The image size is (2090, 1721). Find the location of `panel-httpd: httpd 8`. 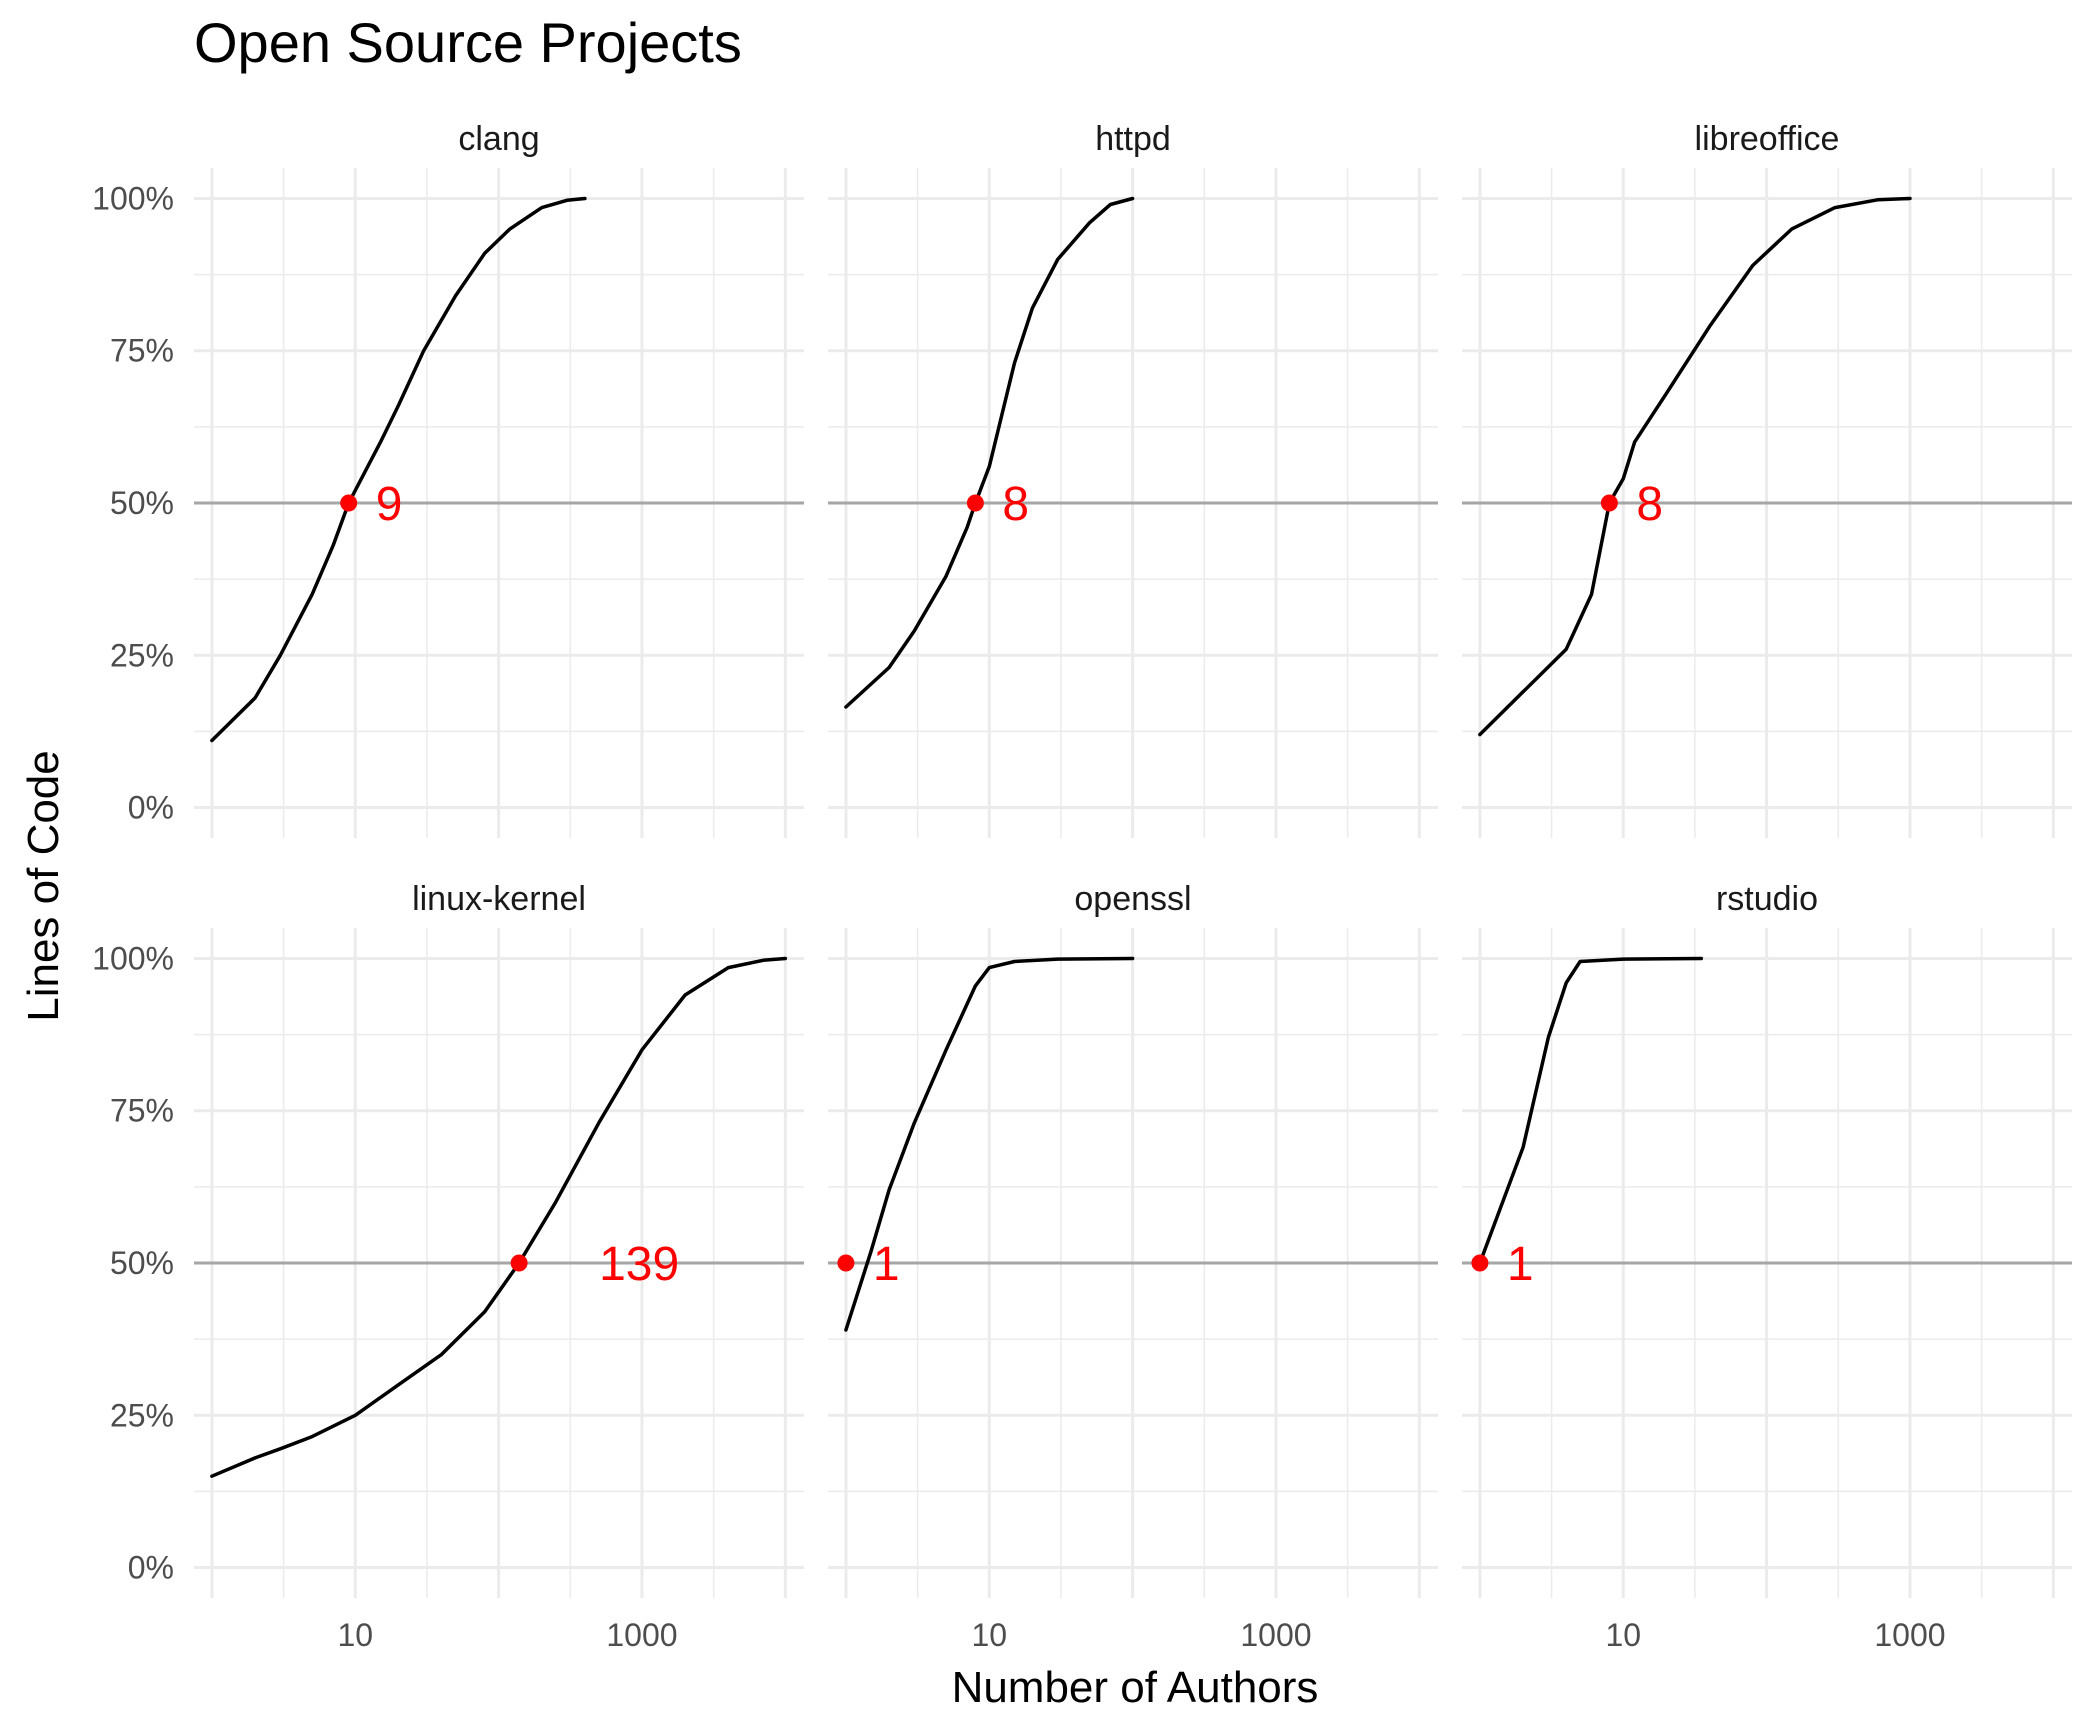

panel-httpd: httpd 8 is located at coordinates (1133, 479).